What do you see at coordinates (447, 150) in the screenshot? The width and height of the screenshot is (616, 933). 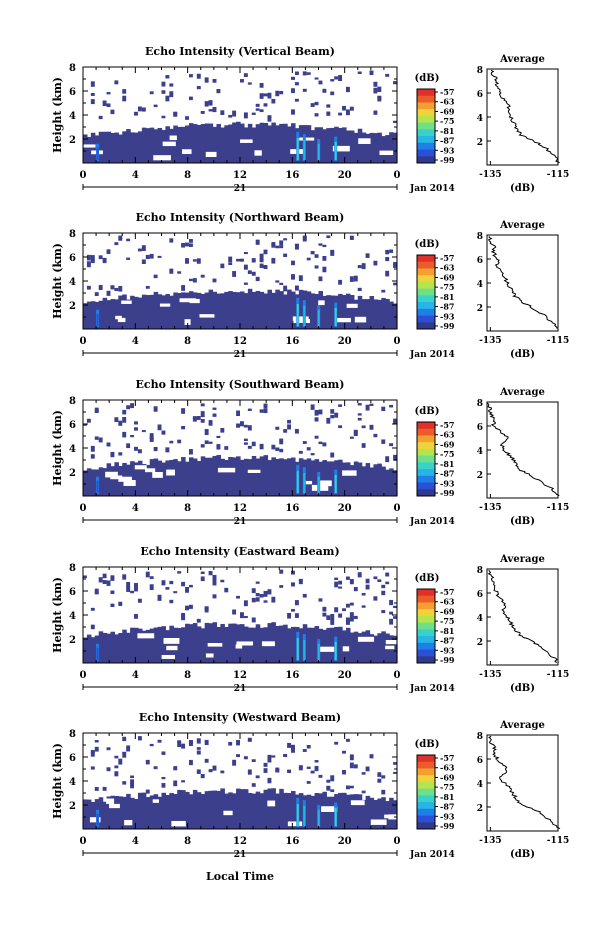 I see `colorbar-tick-label: -93` at bounding box center [447, 150].